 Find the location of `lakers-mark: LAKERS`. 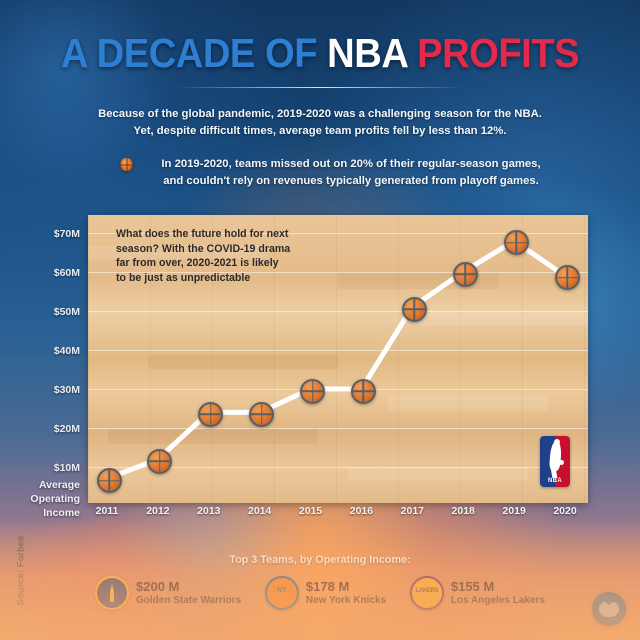

lakers-mark: LAKERS is located at coordinates (427, 591).